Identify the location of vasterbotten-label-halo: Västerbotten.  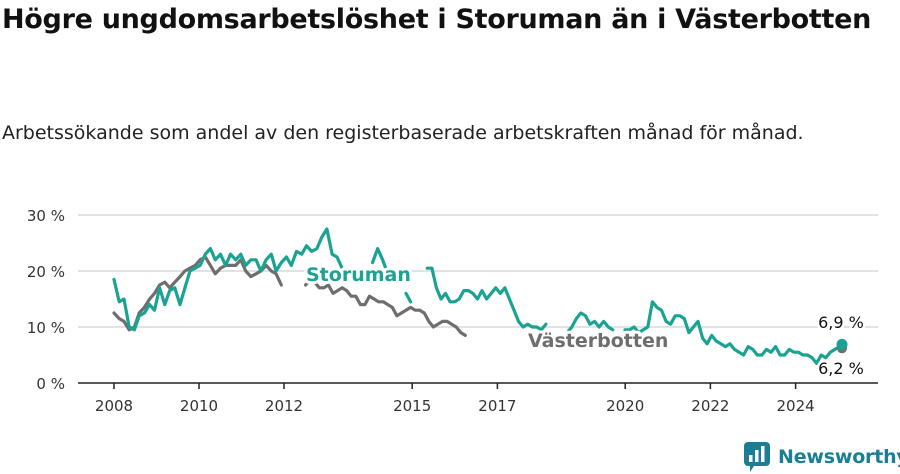
(598, 341).